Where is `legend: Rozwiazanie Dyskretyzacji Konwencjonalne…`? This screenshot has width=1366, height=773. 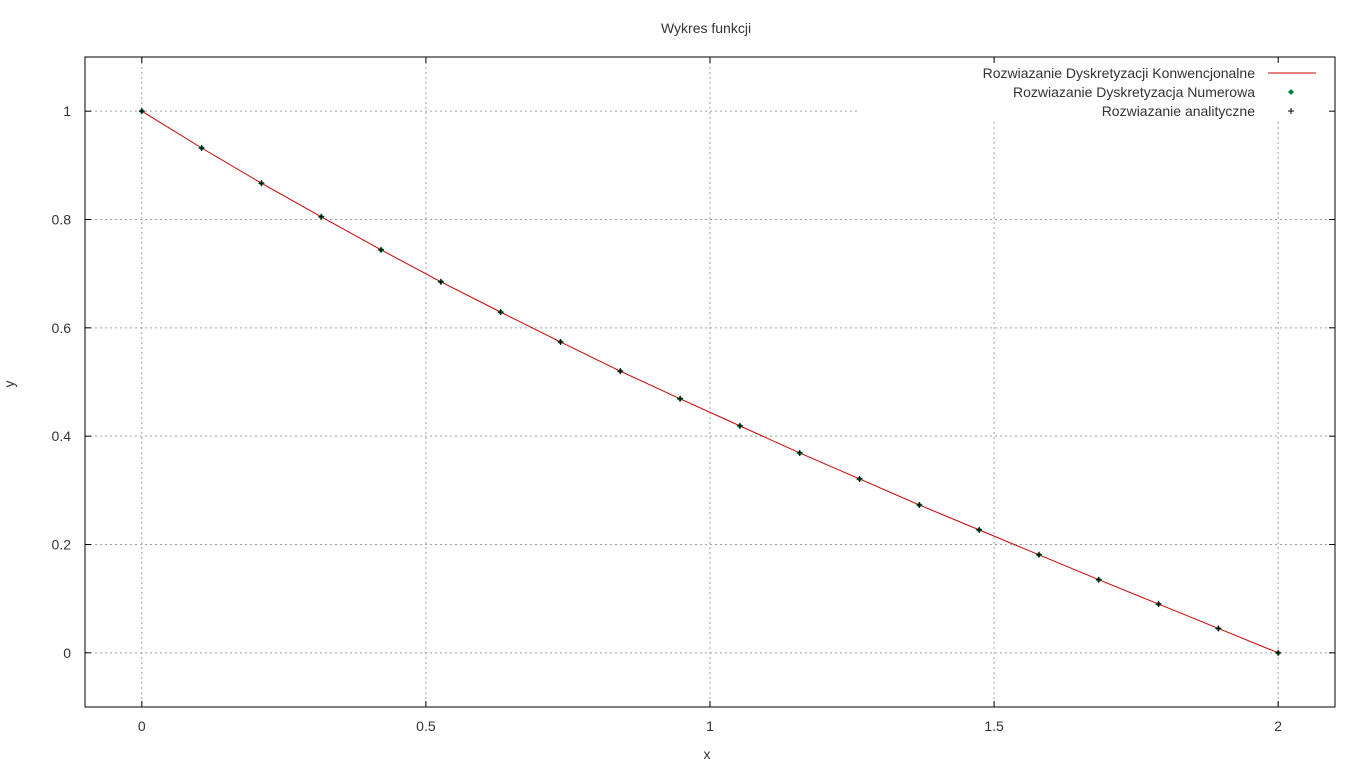 legend: Rozwiazanie Dyskretyzacji Konwencjonalne… is located at coordinates (1149, 92).